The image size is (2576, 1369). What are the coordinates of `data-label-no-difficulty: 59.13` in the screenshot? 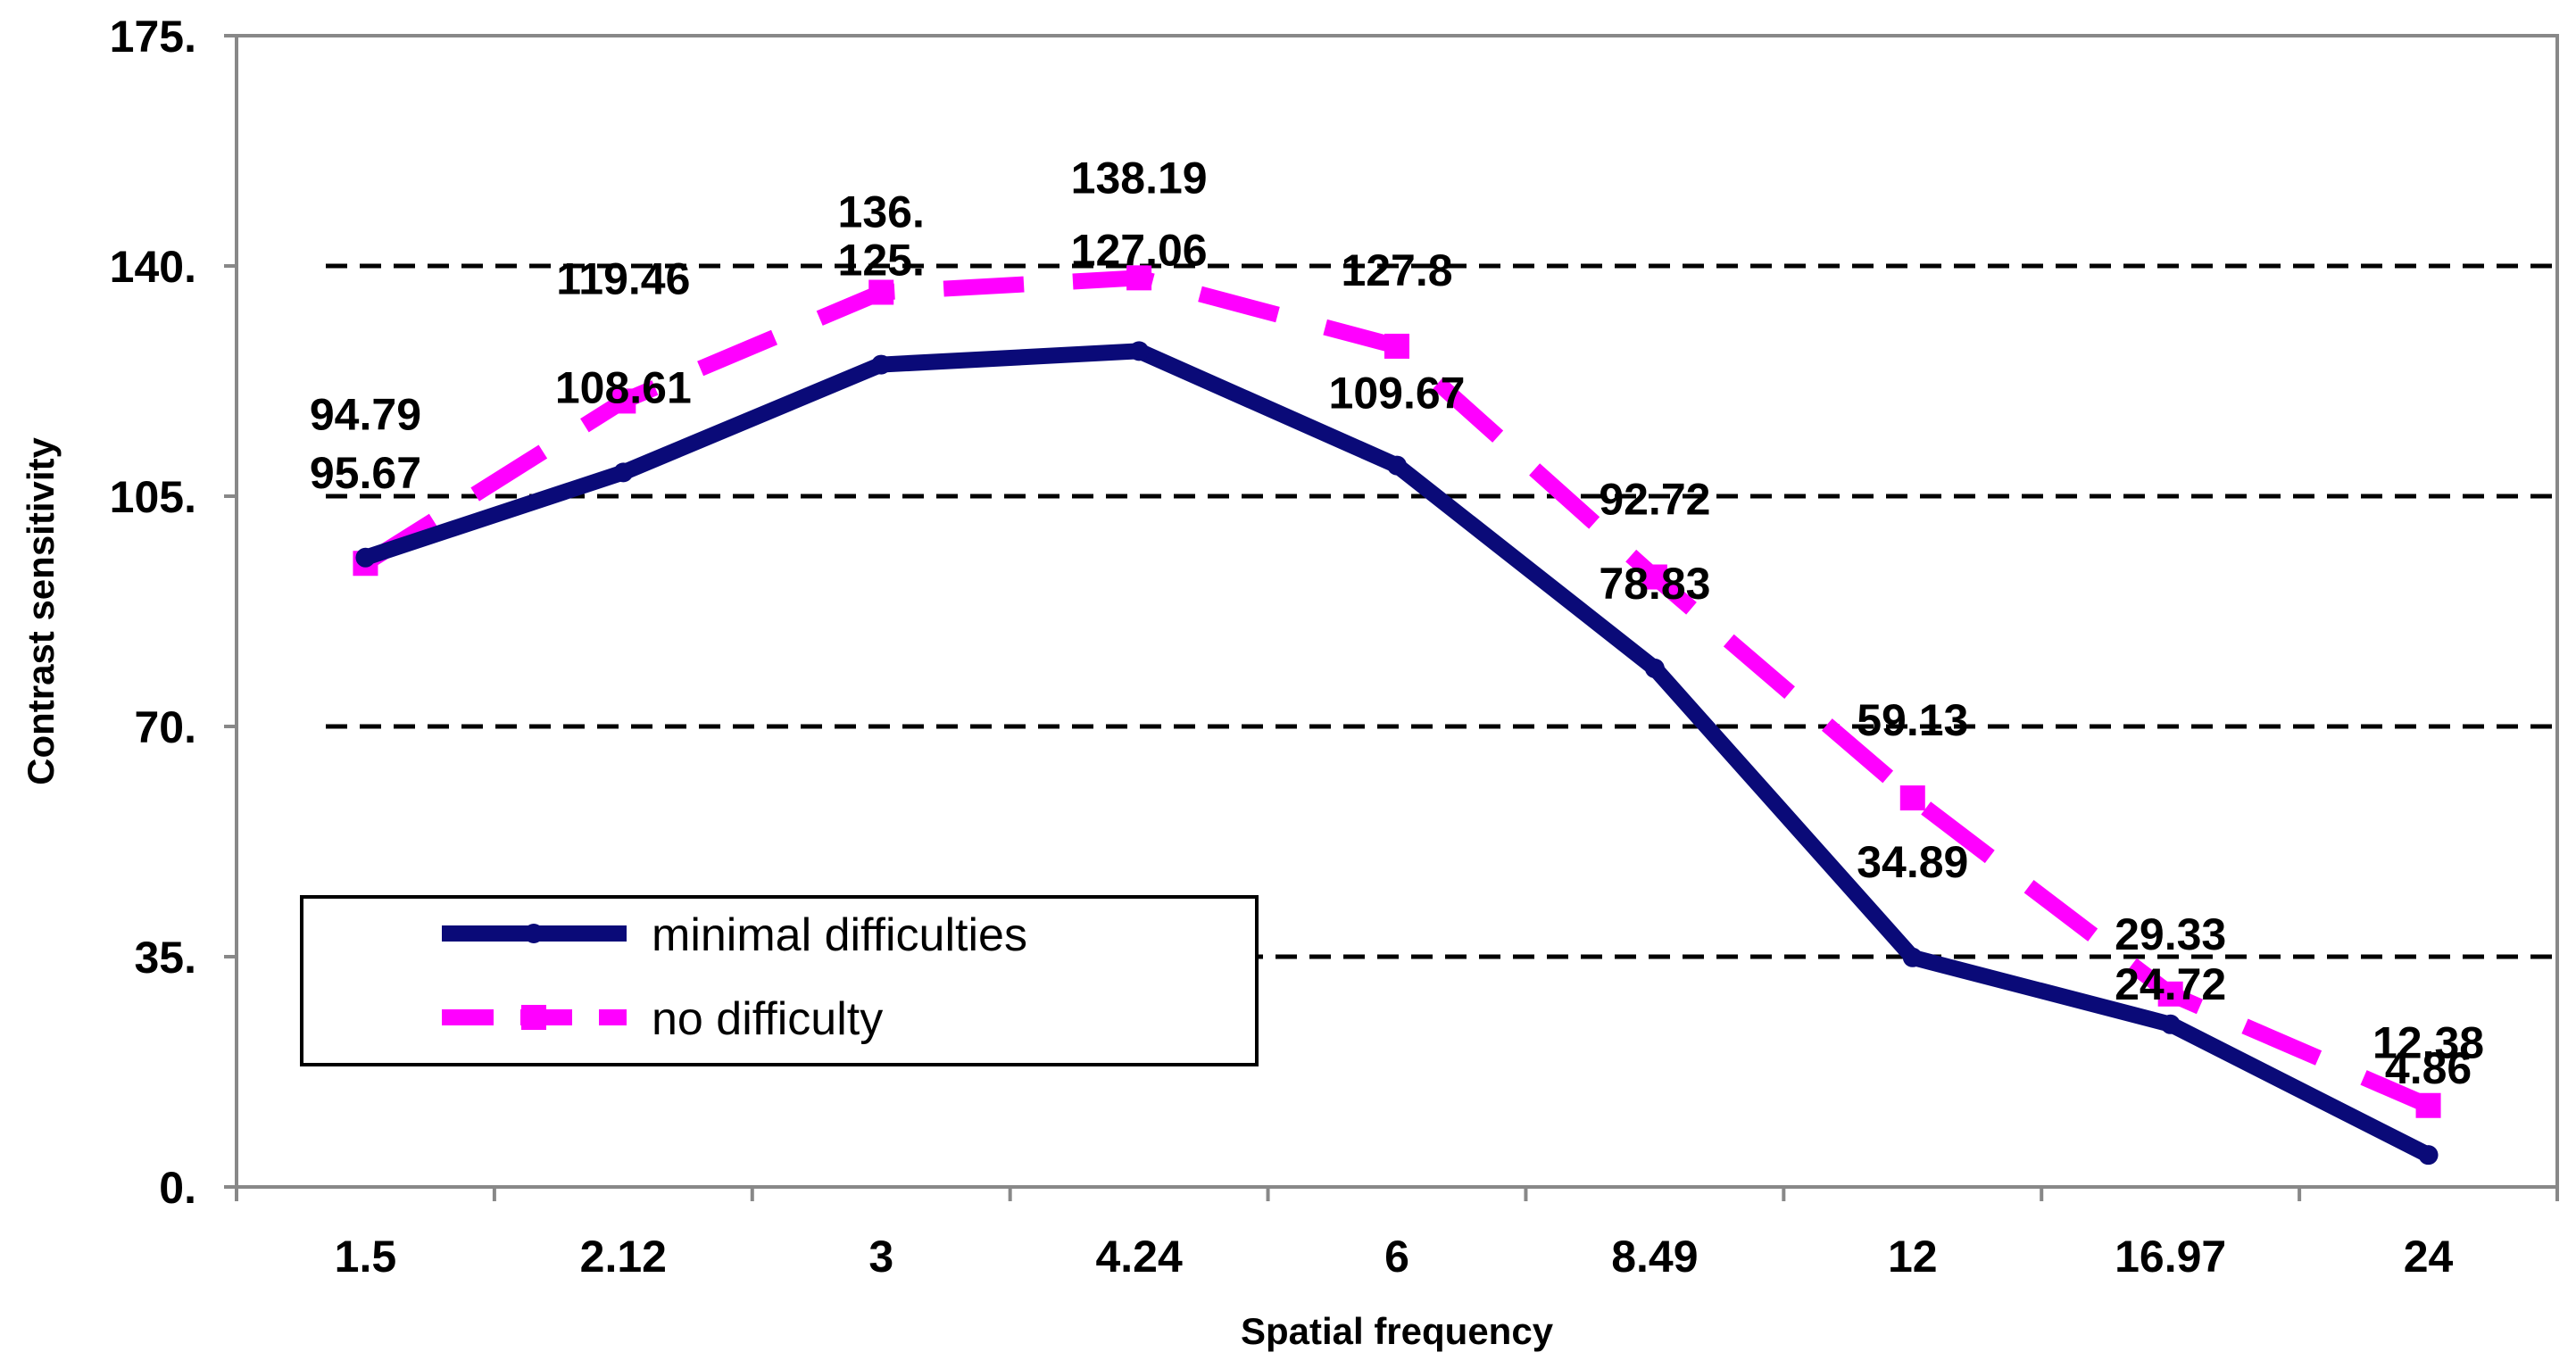 It's located at (1913, 720).